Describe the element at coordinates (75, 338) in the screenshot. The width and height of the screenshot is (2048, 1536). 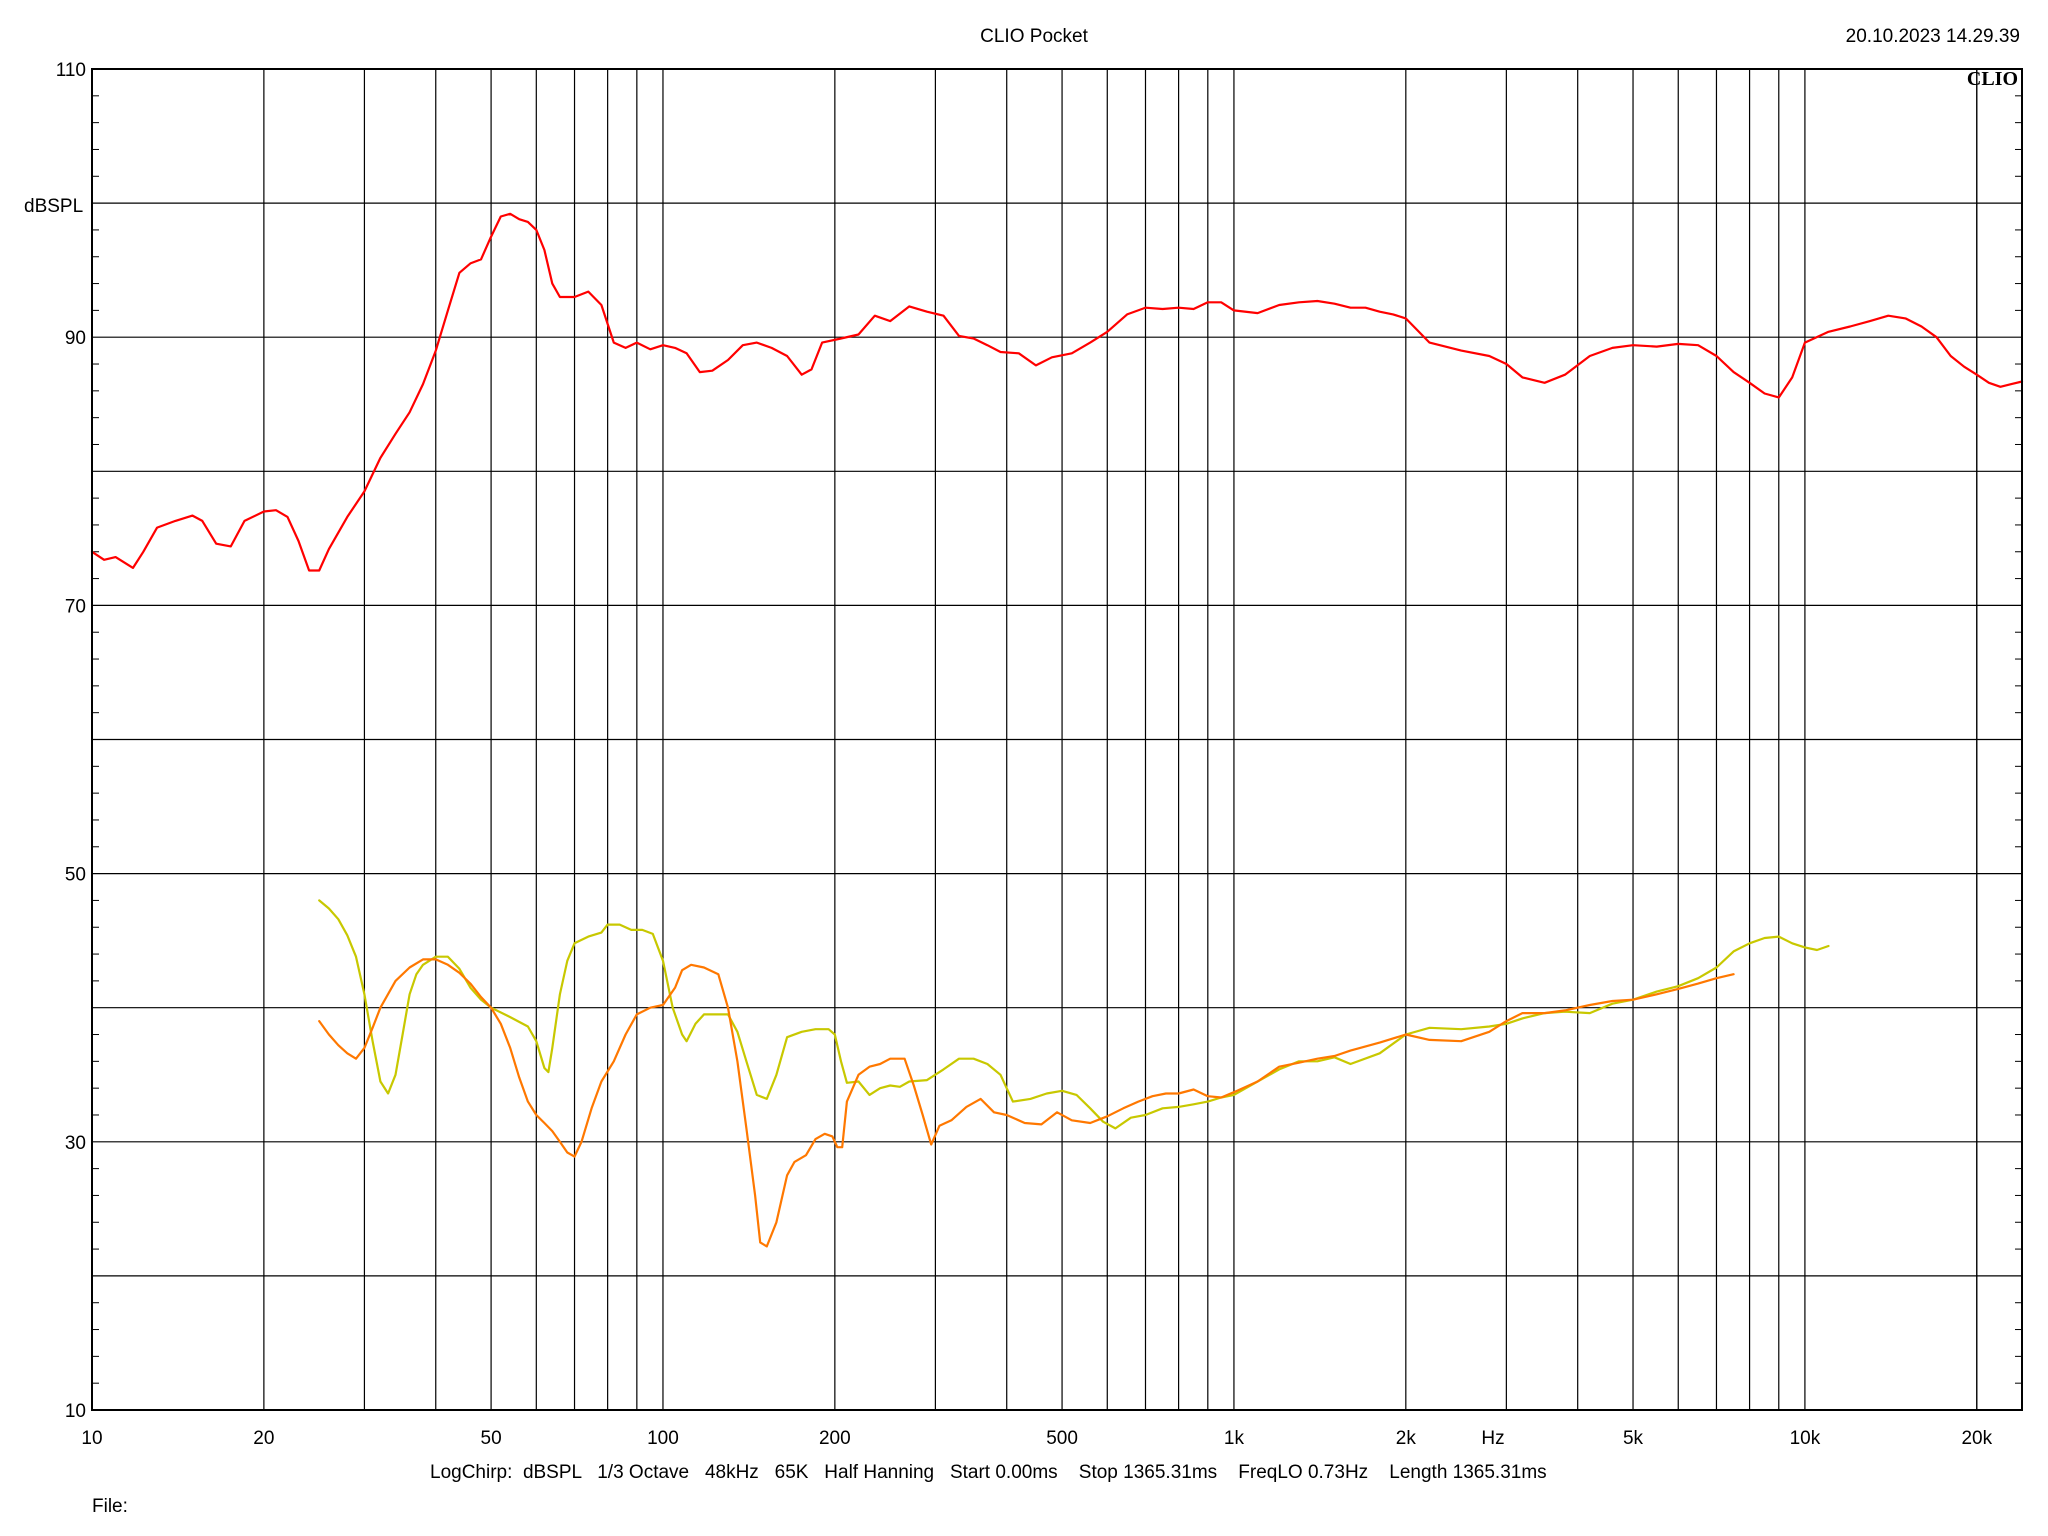
I see `y-tick-label: 90` at that location.